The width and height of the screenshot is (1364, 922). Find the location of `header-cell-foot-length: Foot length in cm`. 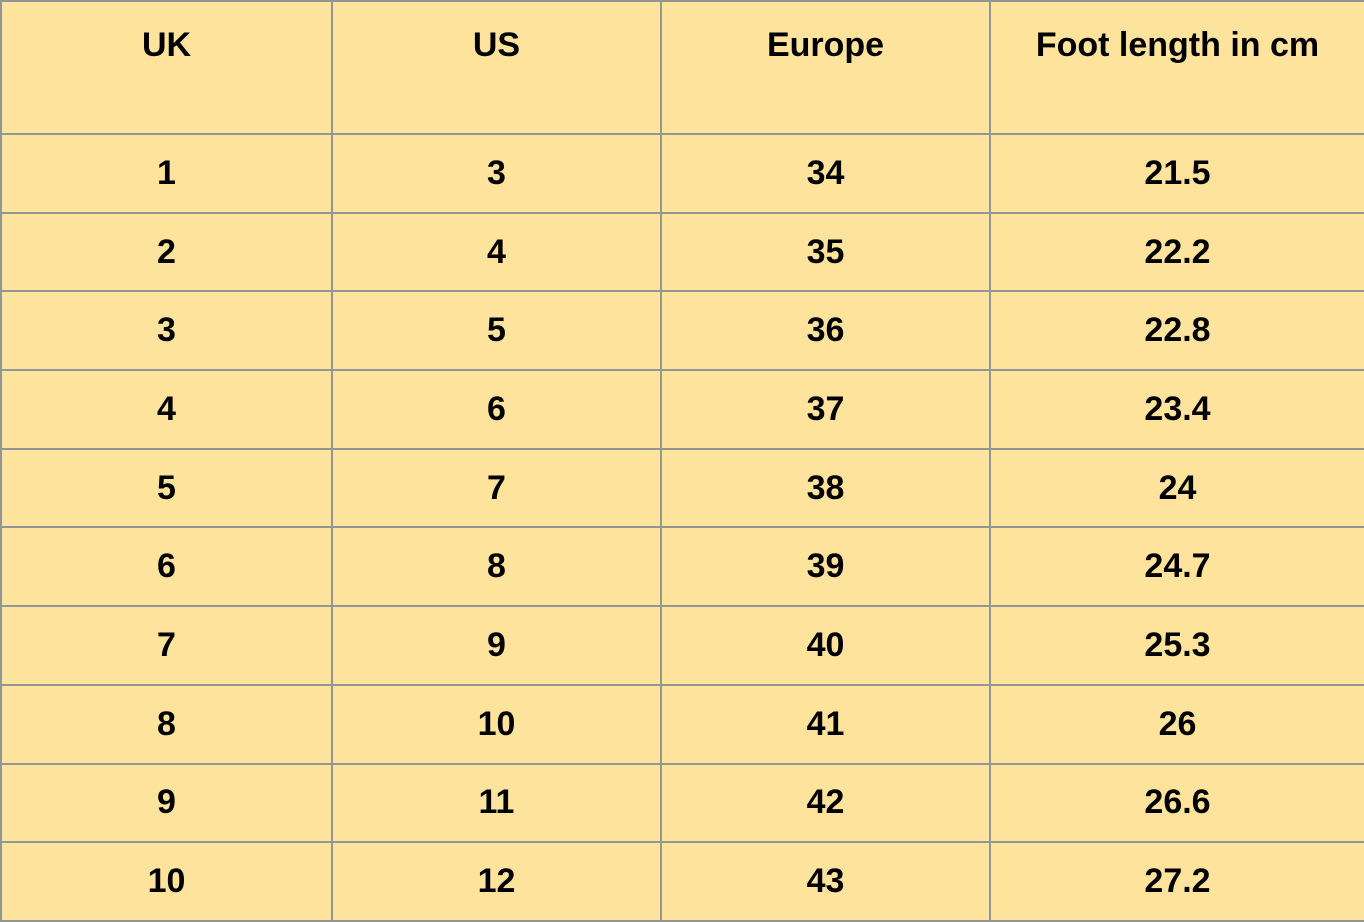

header-cell-foot-length: Foot length in cm is located at coordinates (1176, 67).